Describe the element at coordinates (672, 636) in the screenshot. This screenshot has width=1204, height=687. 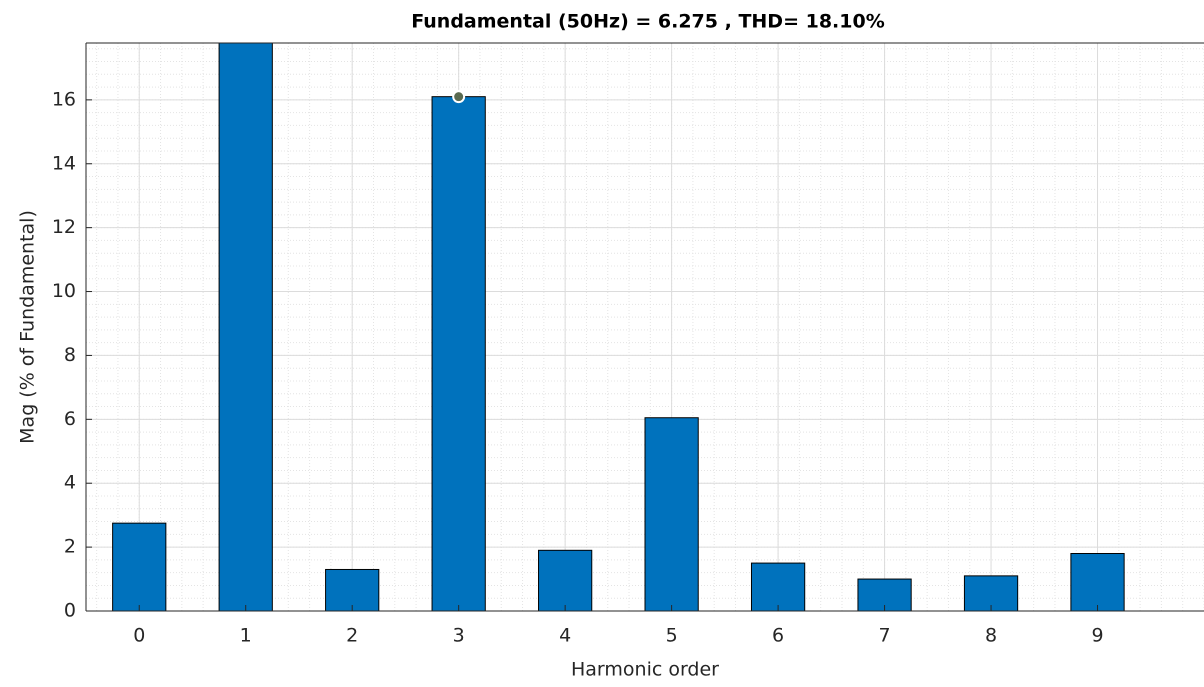
I see `x-tick-label: 5` at that location.